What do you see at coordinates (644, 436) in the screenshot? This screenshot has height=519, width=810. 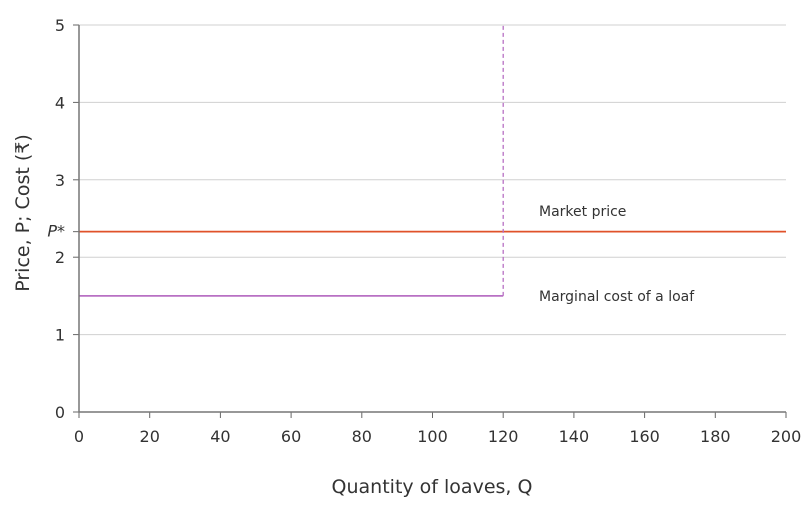 I see `x-tick-label: 160` at bounding box center [644, 436].